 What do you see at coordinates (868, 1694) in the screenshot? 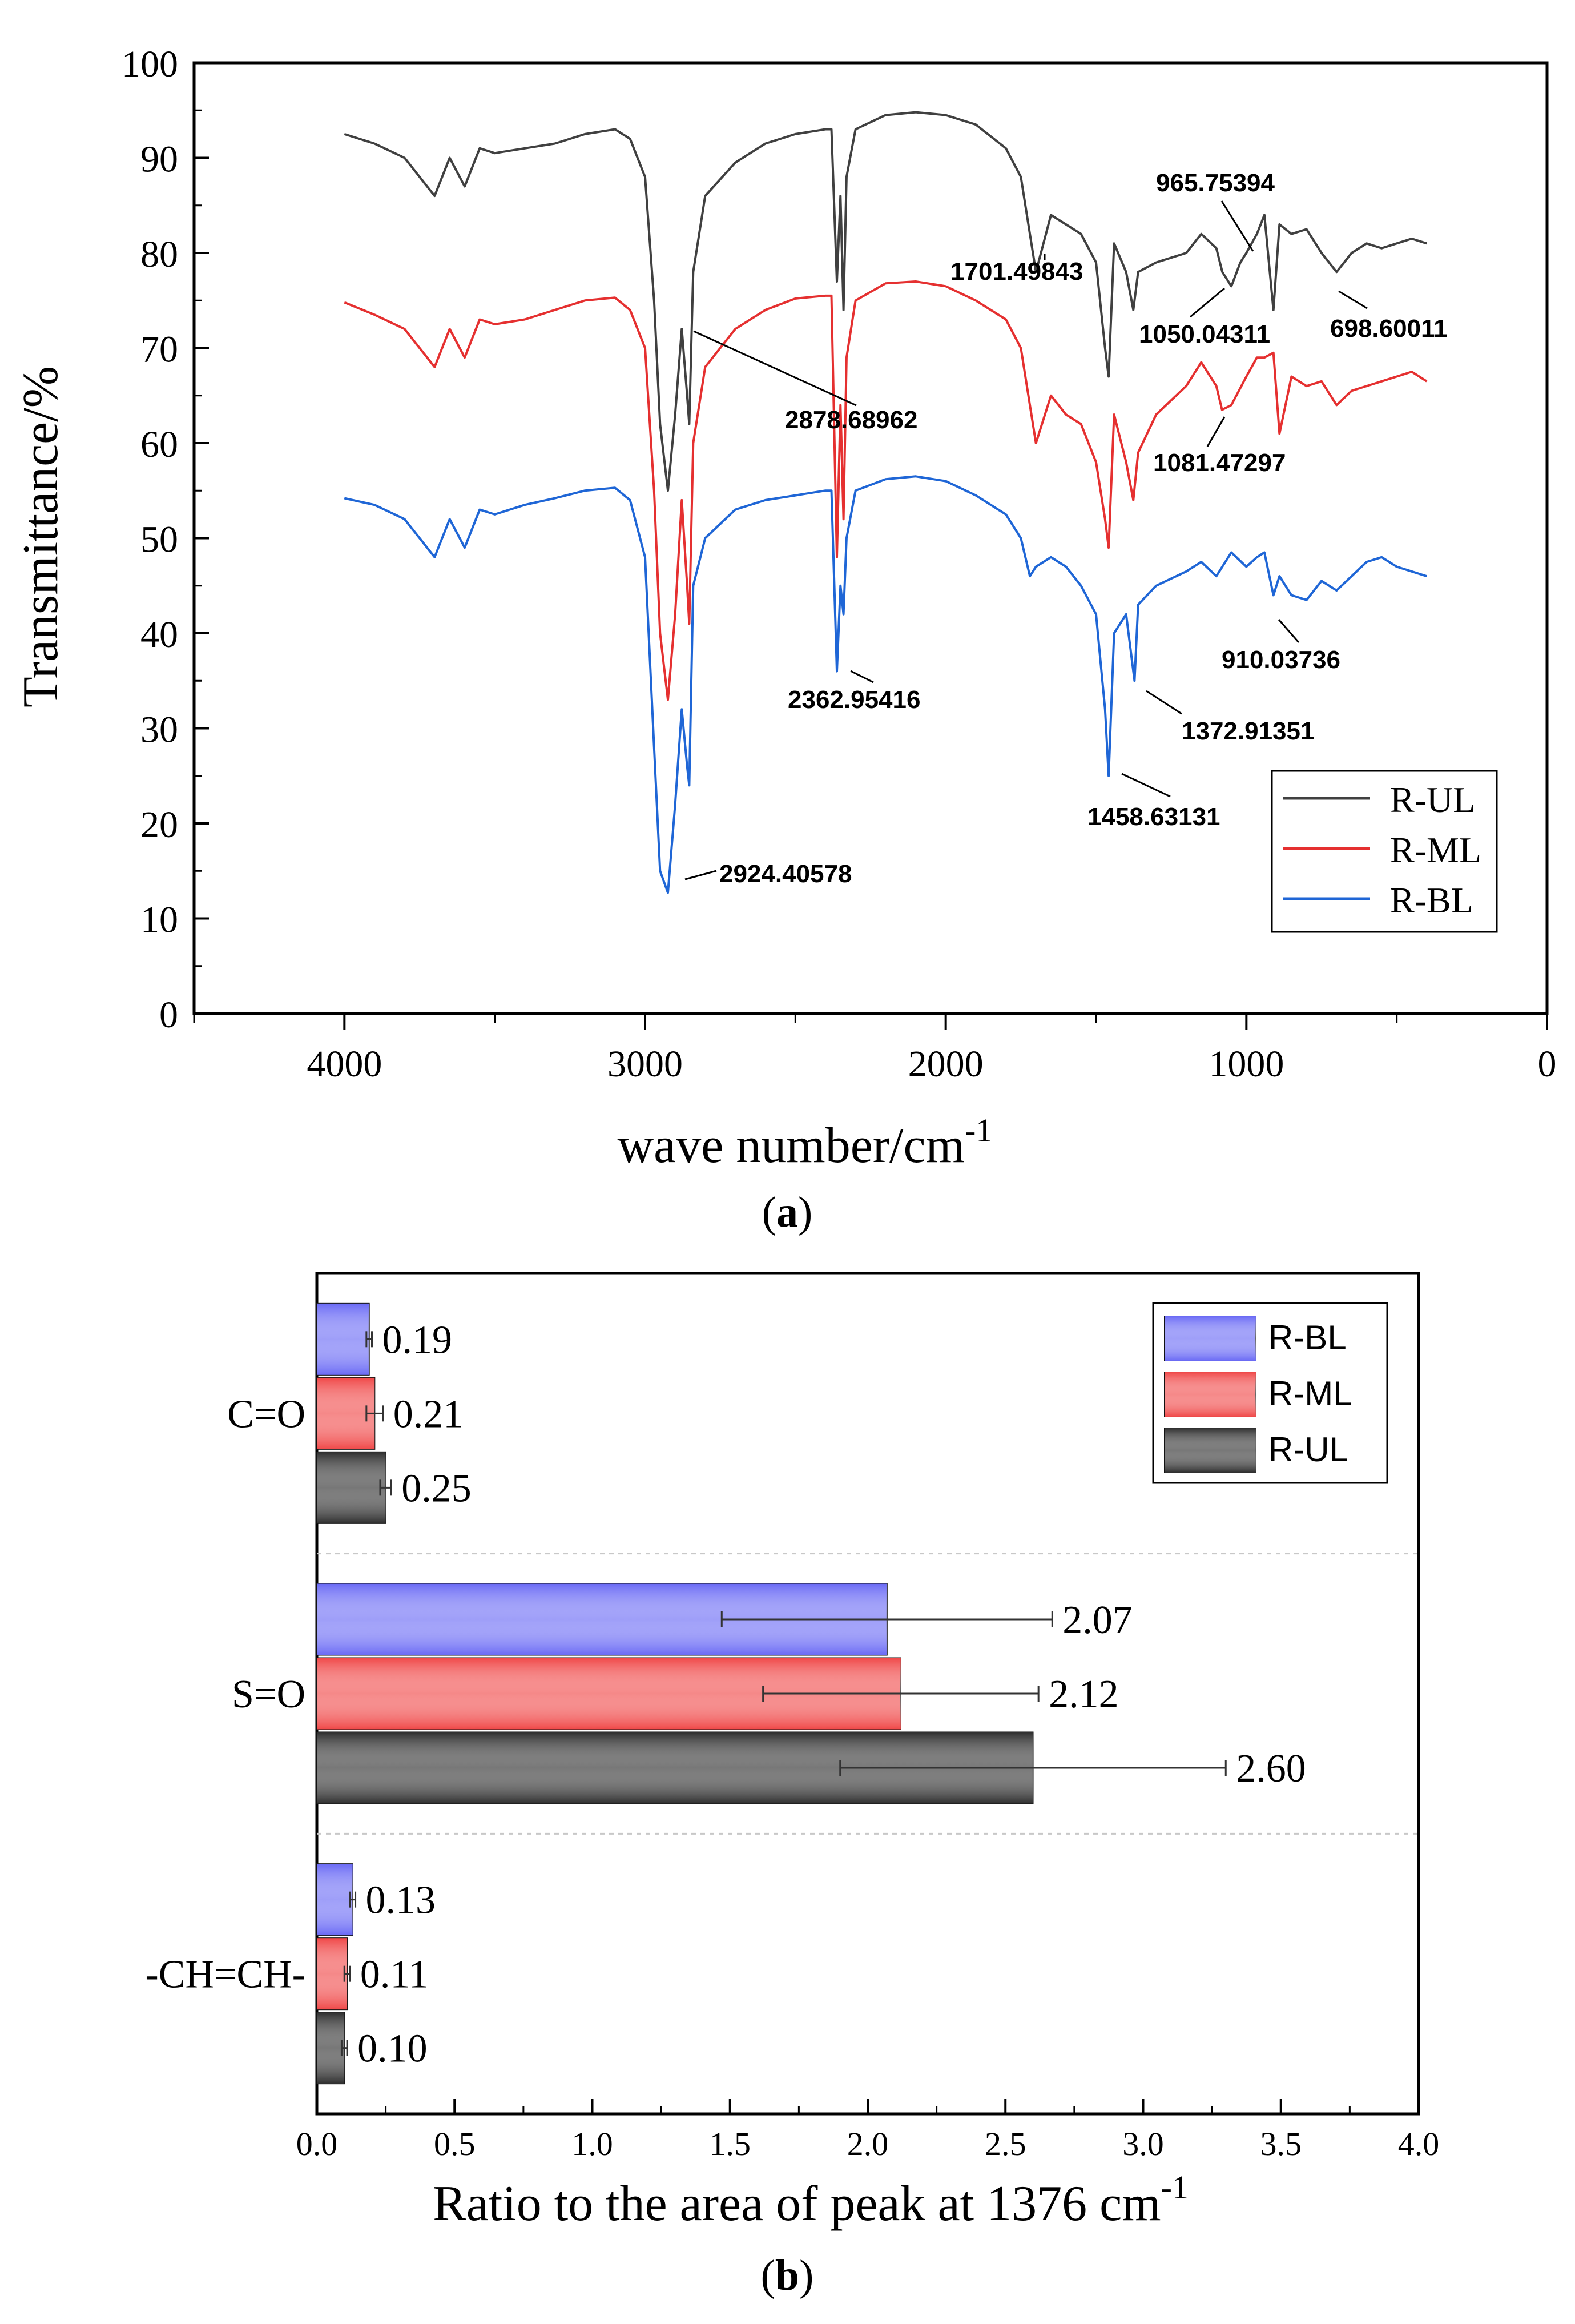
I see `category-separators` at bounding box center [868, 1694].